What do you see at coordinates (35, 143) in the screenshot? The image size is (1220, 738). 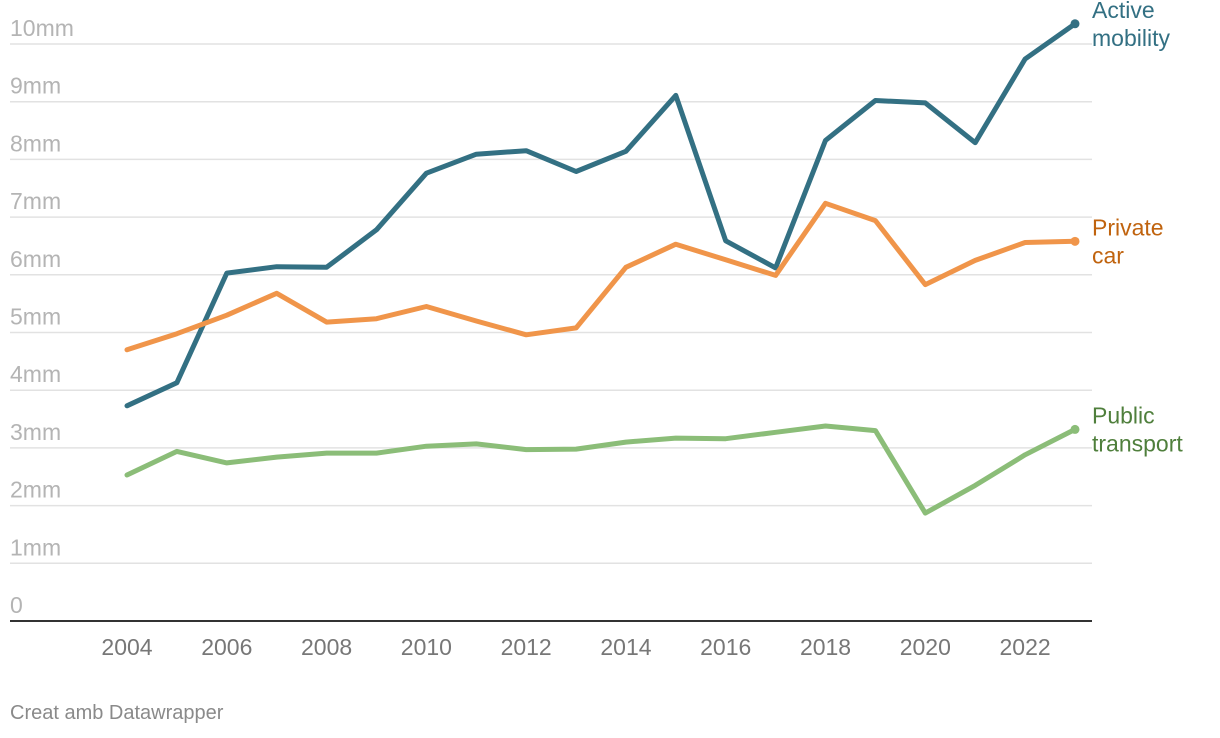 I see `y-tick-label: 8mm` at bounding box center [35, 143].